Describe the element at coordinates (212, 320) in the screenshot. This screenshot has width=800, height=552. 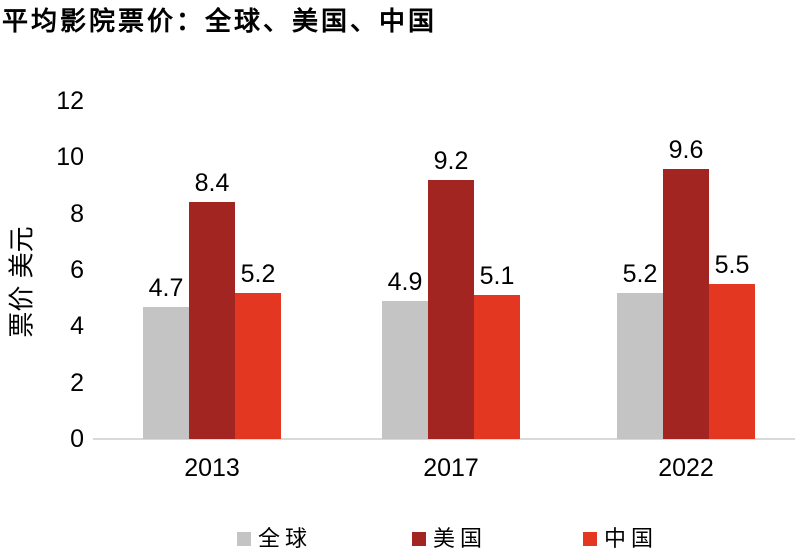
I see `bar-us-2013` at that location.